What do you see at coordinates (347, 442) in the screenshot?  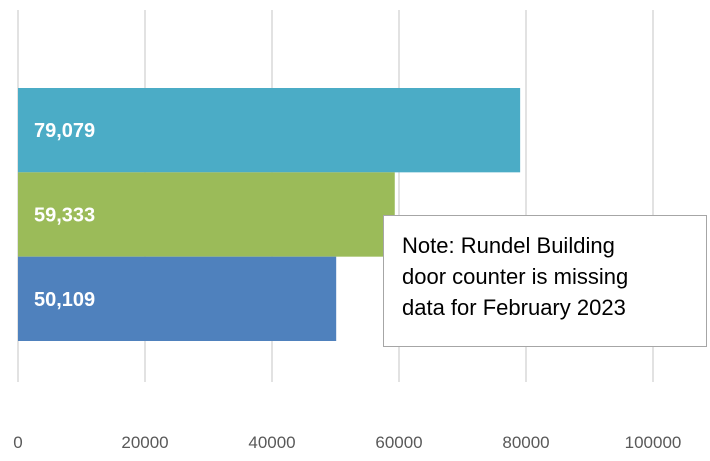 I see `x-axis: 0 20000 40000 60000 80000 100000` at bounding box center [347, 442].